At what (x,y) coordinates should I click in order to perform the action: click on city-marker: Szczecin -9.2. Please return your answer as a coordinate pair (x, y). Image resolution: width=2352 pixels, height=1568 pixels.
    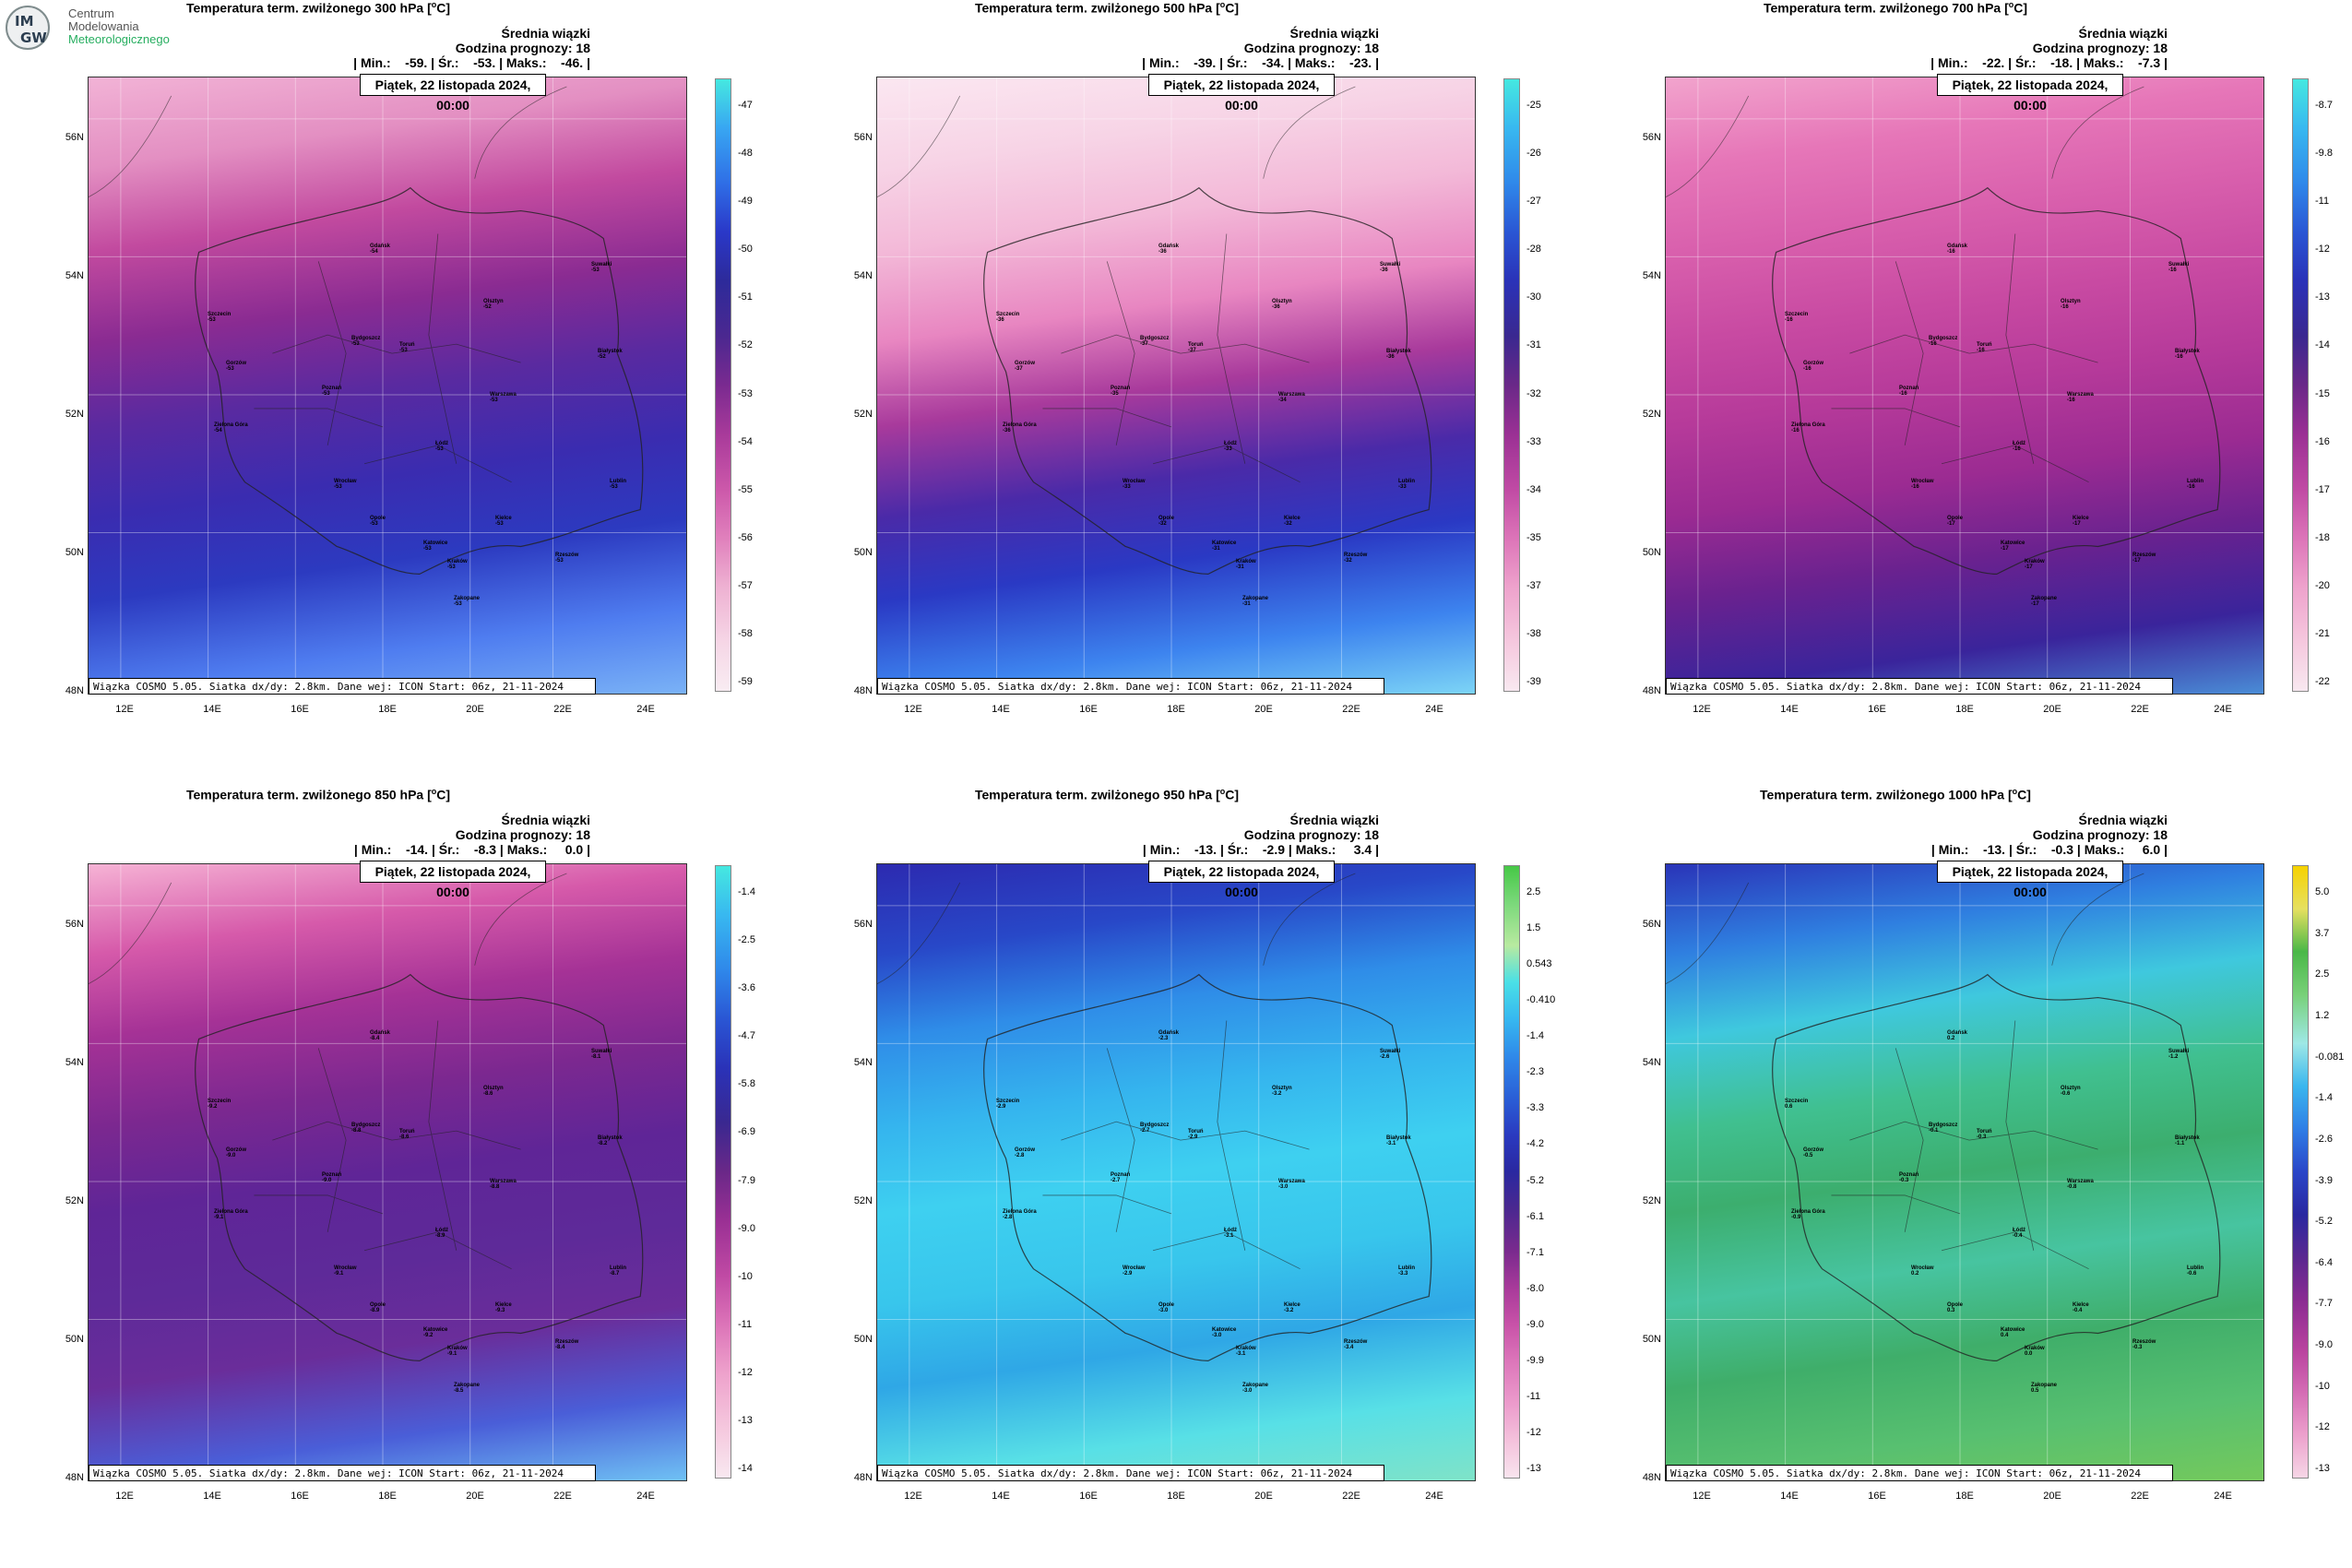
    Looking at the image, I should click on (219, 1104).